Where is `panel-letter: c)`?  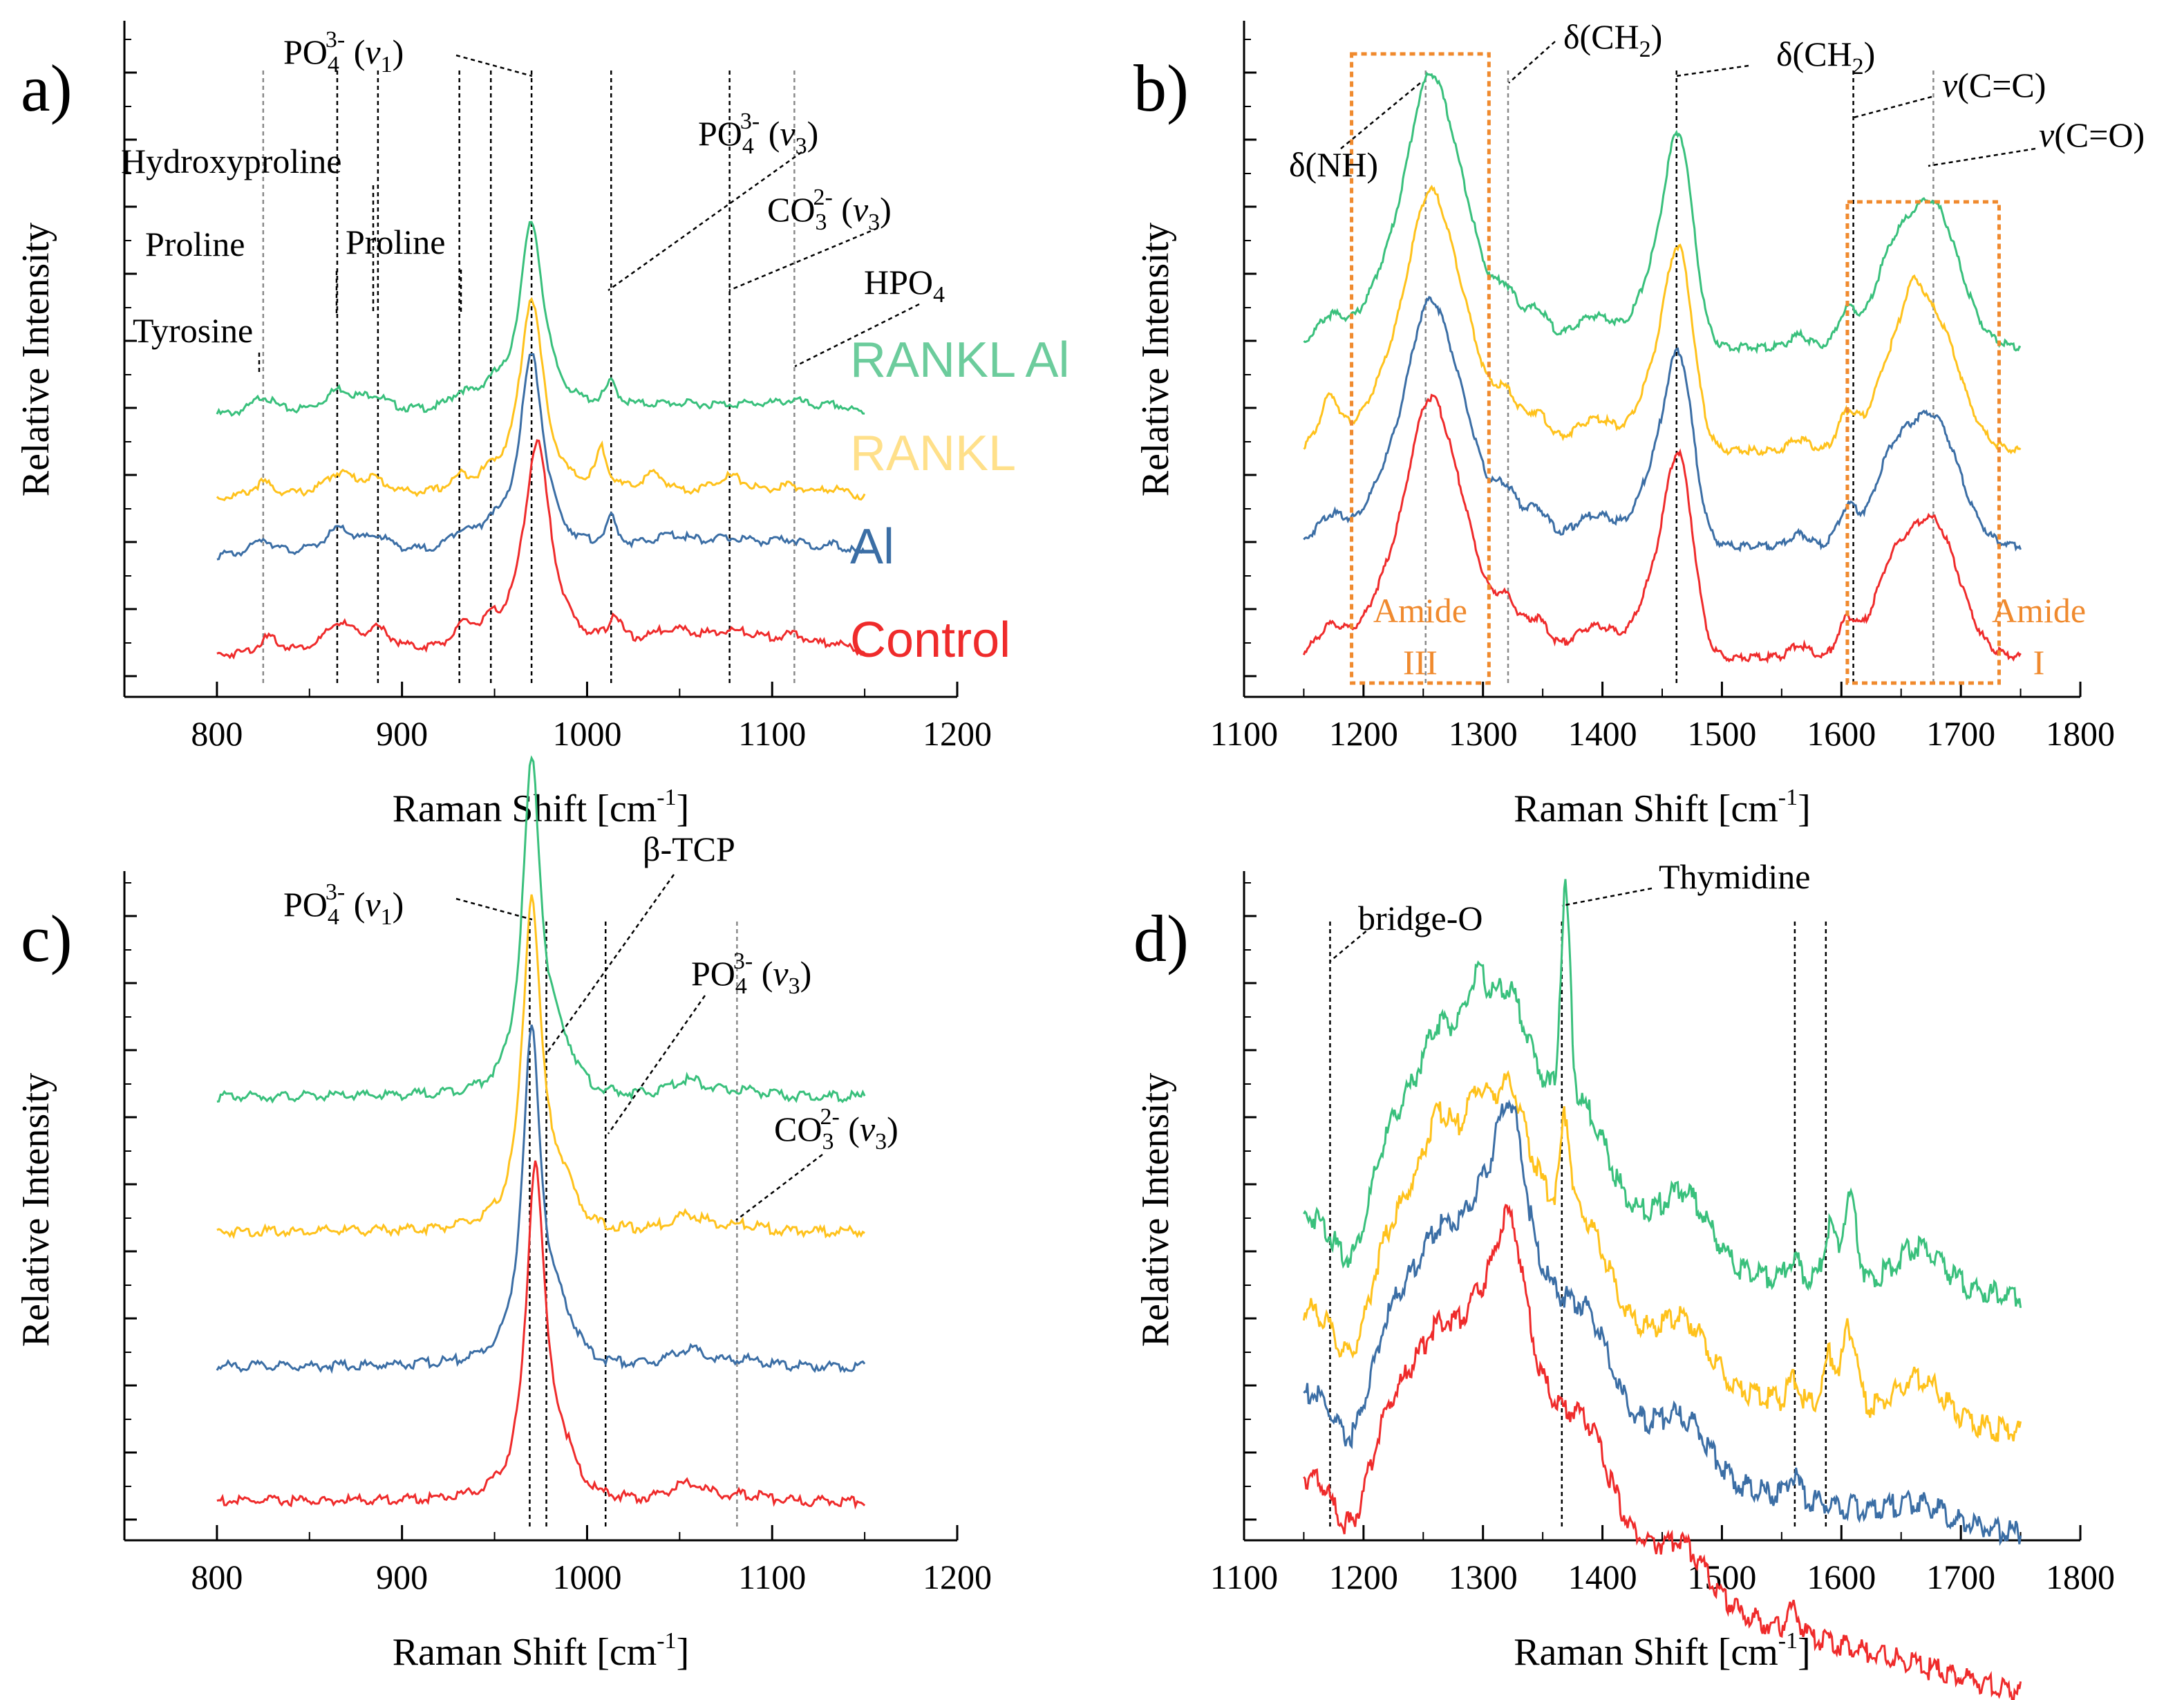
panel-letter: c) is located at coordinates (47, 938).